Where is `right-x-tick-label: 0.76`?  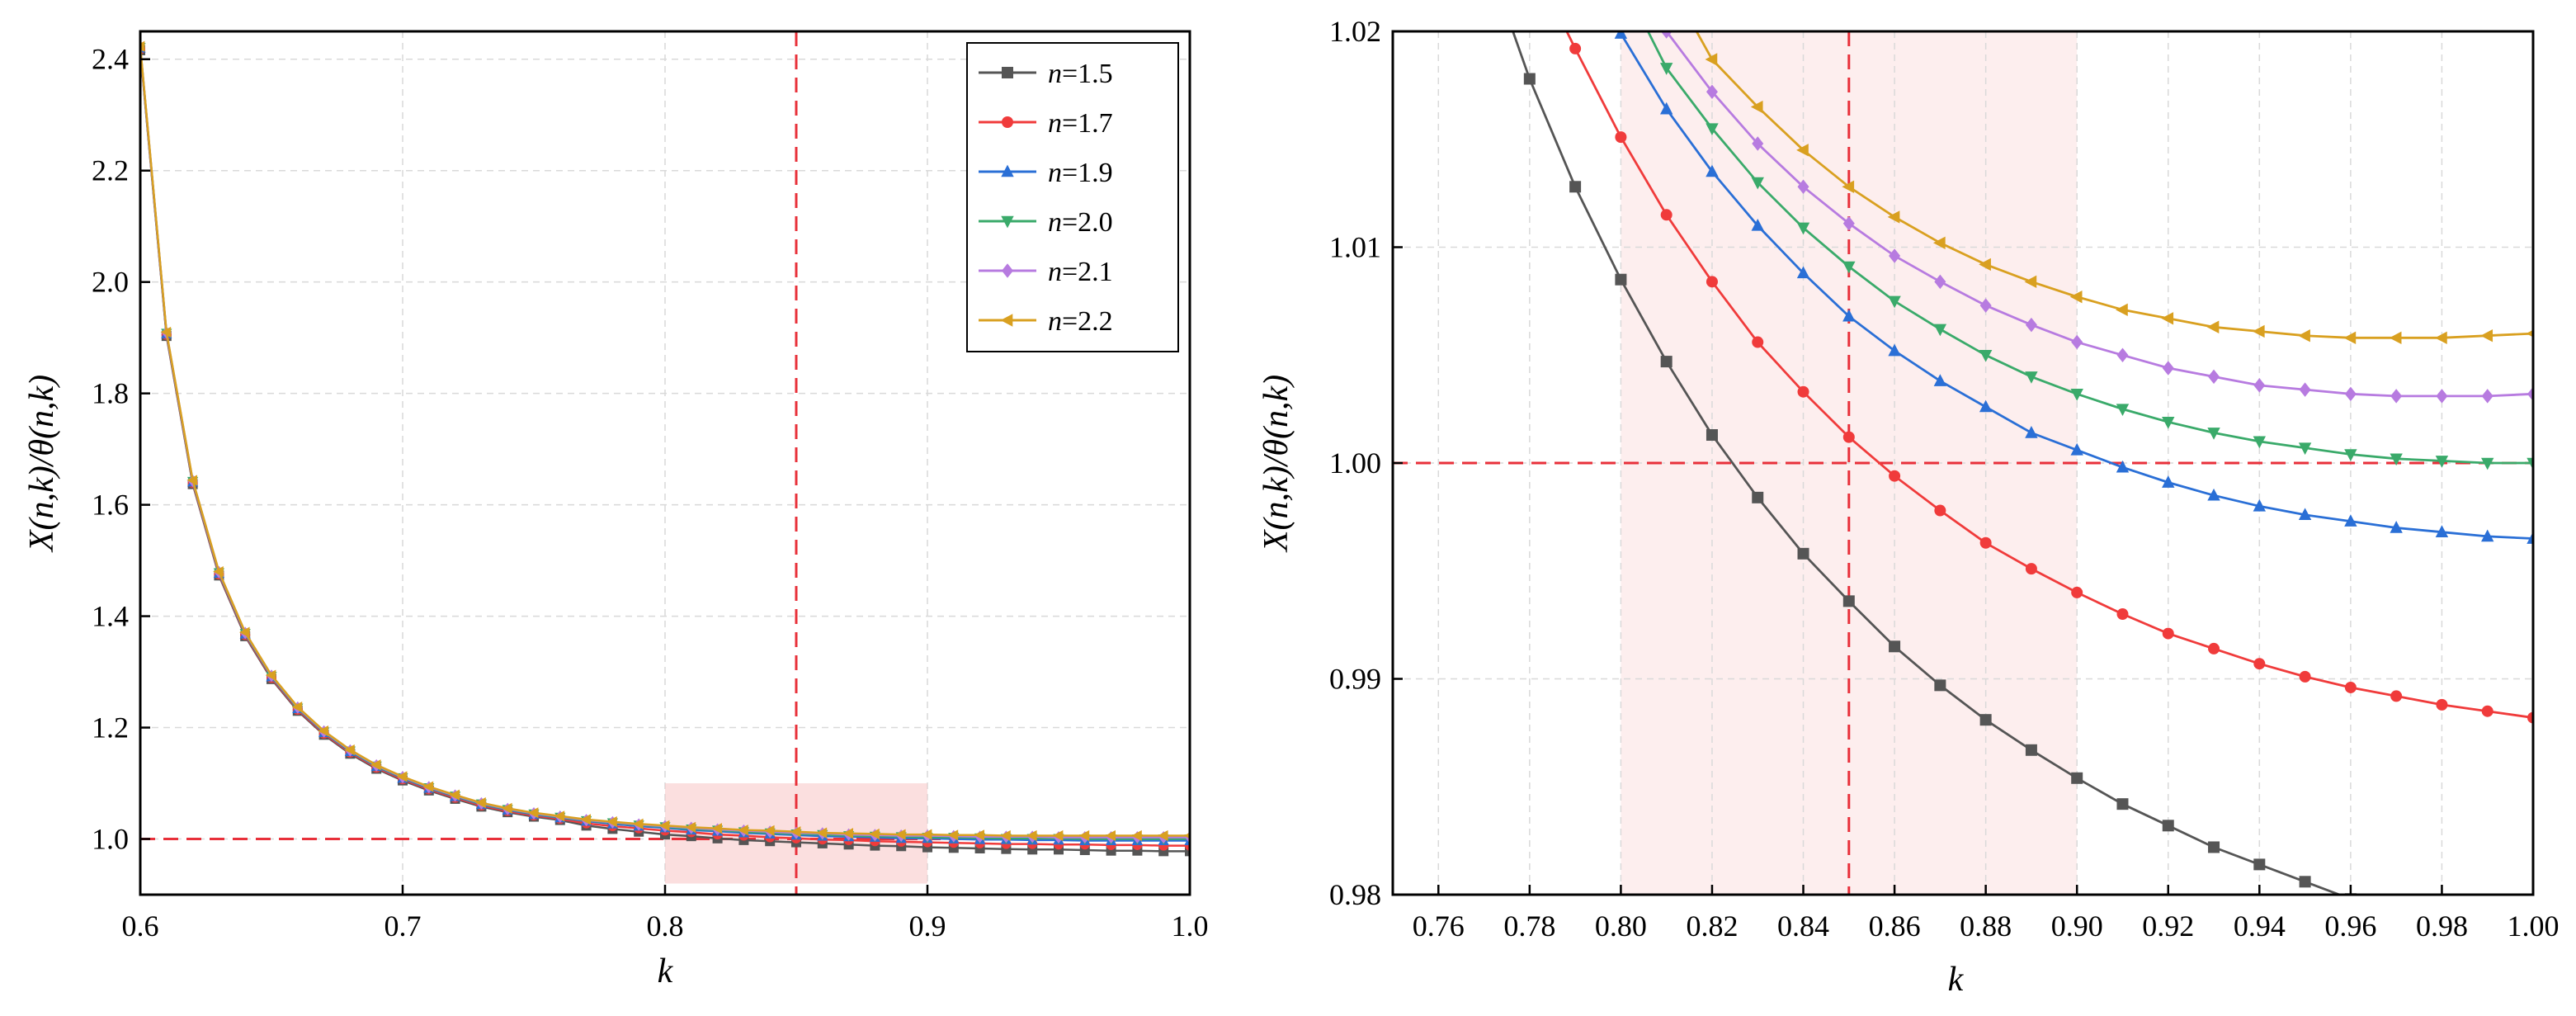
right-x-tick-label: 0.76 is located at coordinates (1439, 927).